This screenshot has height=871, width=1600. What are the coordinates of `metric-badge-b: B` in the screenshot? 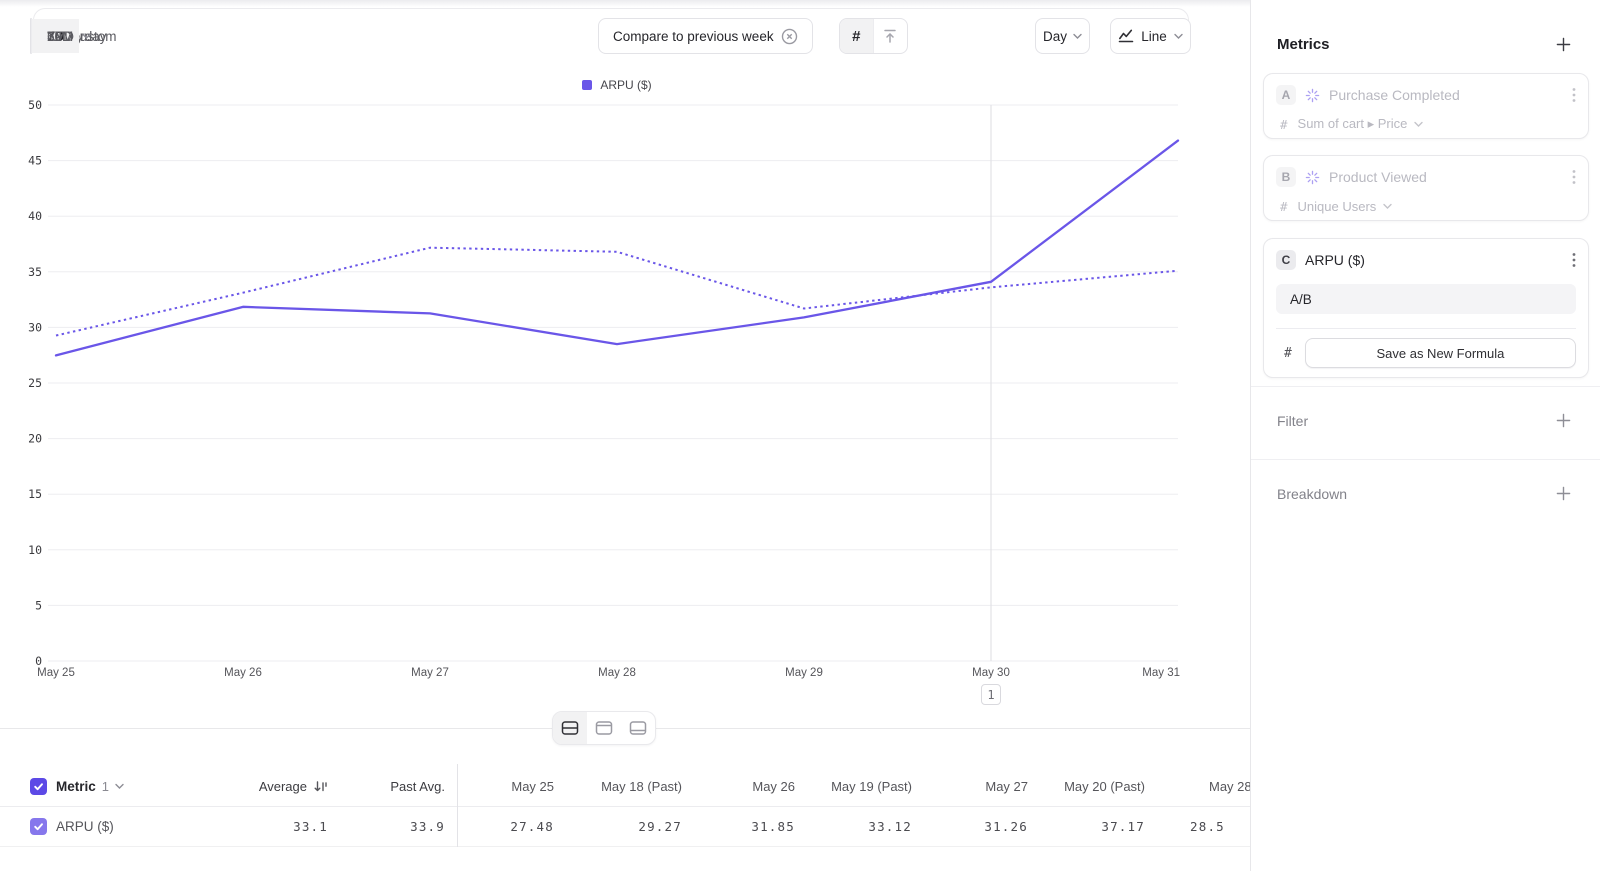 It's located at (1286, 177).